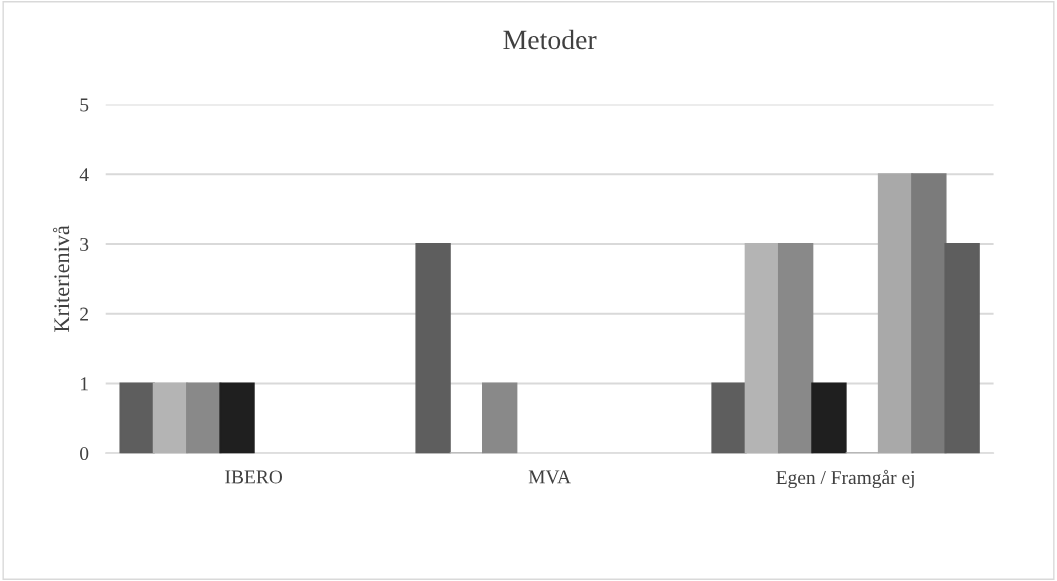  Describe the element at coordinates (254, 477) in the screenshot. I see `x-tick-label: IBERO` at that location.